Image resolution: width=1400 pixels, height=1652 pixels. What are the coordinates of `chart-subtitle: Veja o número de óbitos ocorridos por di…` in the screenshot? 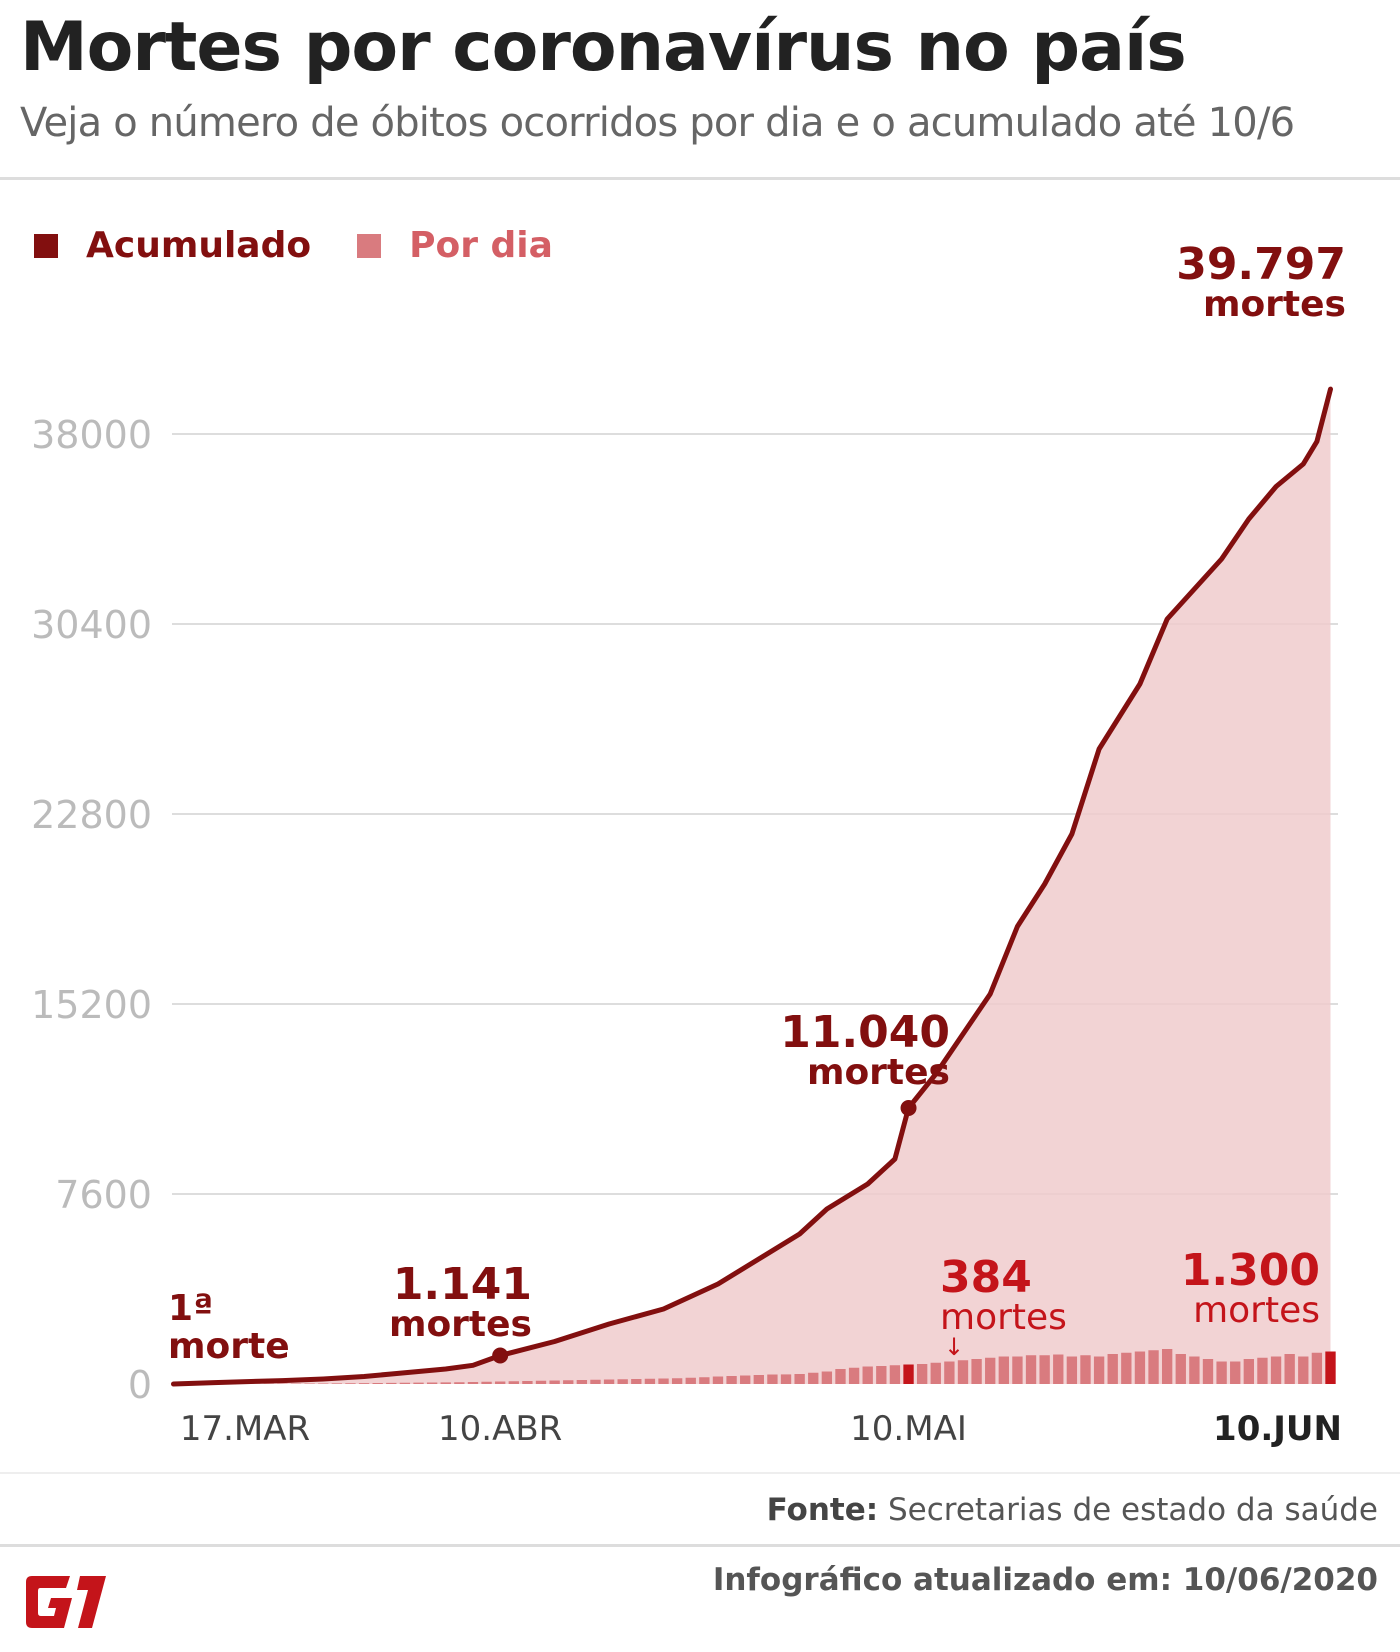 It's located at (657, 123).